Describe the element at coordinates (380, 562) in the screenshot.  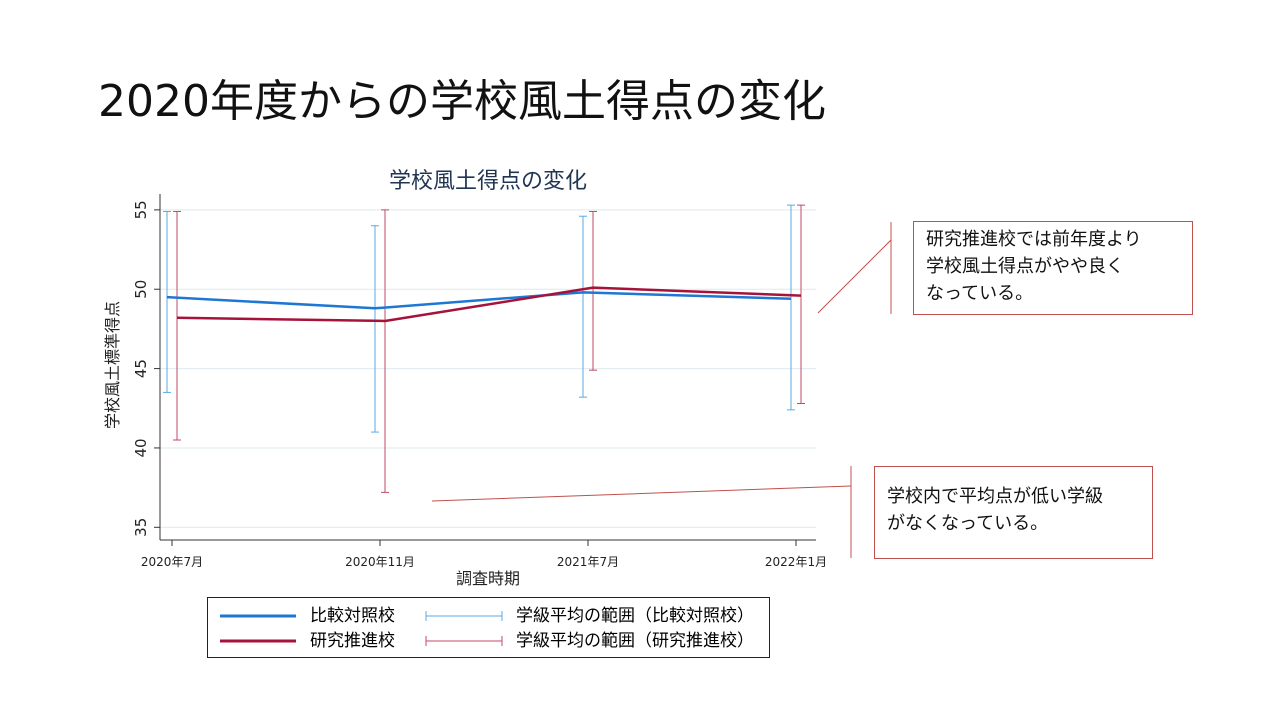
I see `x-tick-label: 2020年11月` at that location.